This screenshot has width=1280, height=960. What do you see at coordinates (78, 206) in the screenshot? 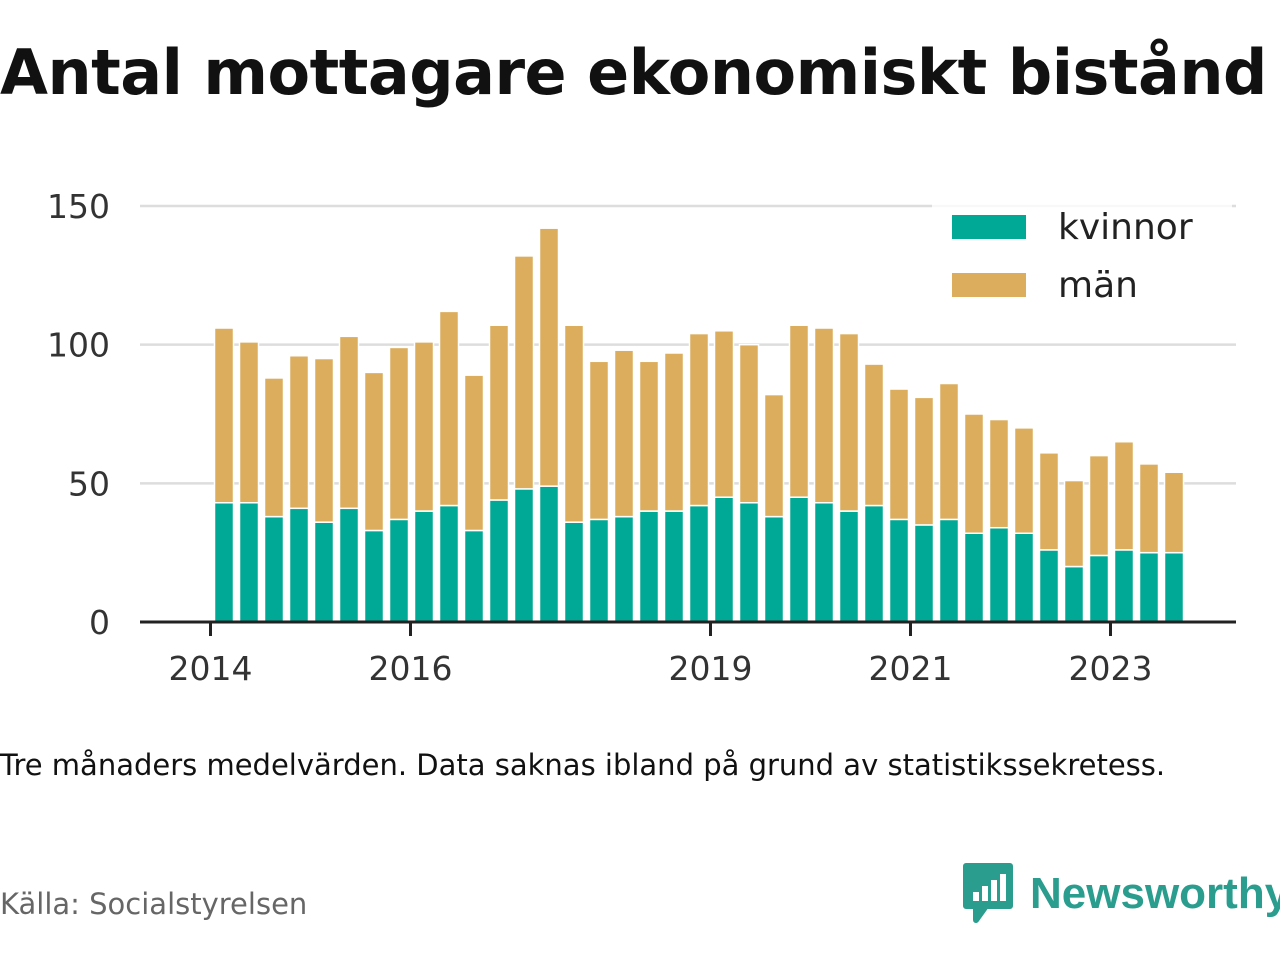
I see `y-tick-label: 150` at bounding box center [78, 206].